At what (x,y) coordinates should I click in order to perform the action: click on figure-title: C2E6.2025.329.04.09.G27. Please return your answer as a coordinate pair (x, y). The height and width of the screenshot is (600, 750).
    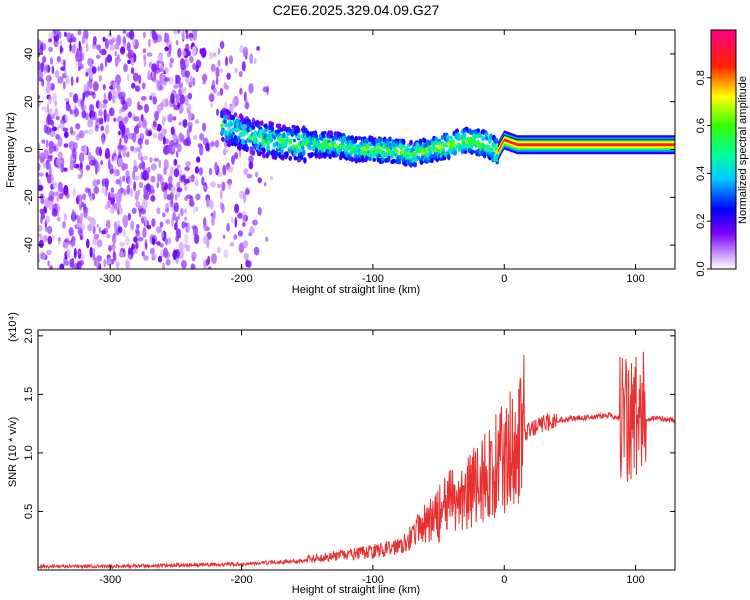
    Looking at the image, I should click on (356, 10).